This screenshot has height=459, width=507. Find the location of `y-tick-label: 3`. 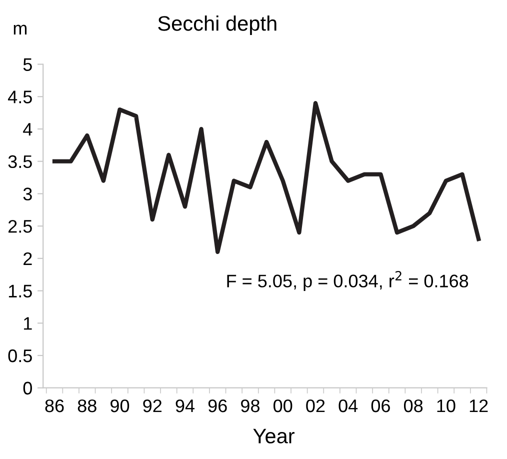

y-tick-label: 3 is located at coordinates (27, 194).